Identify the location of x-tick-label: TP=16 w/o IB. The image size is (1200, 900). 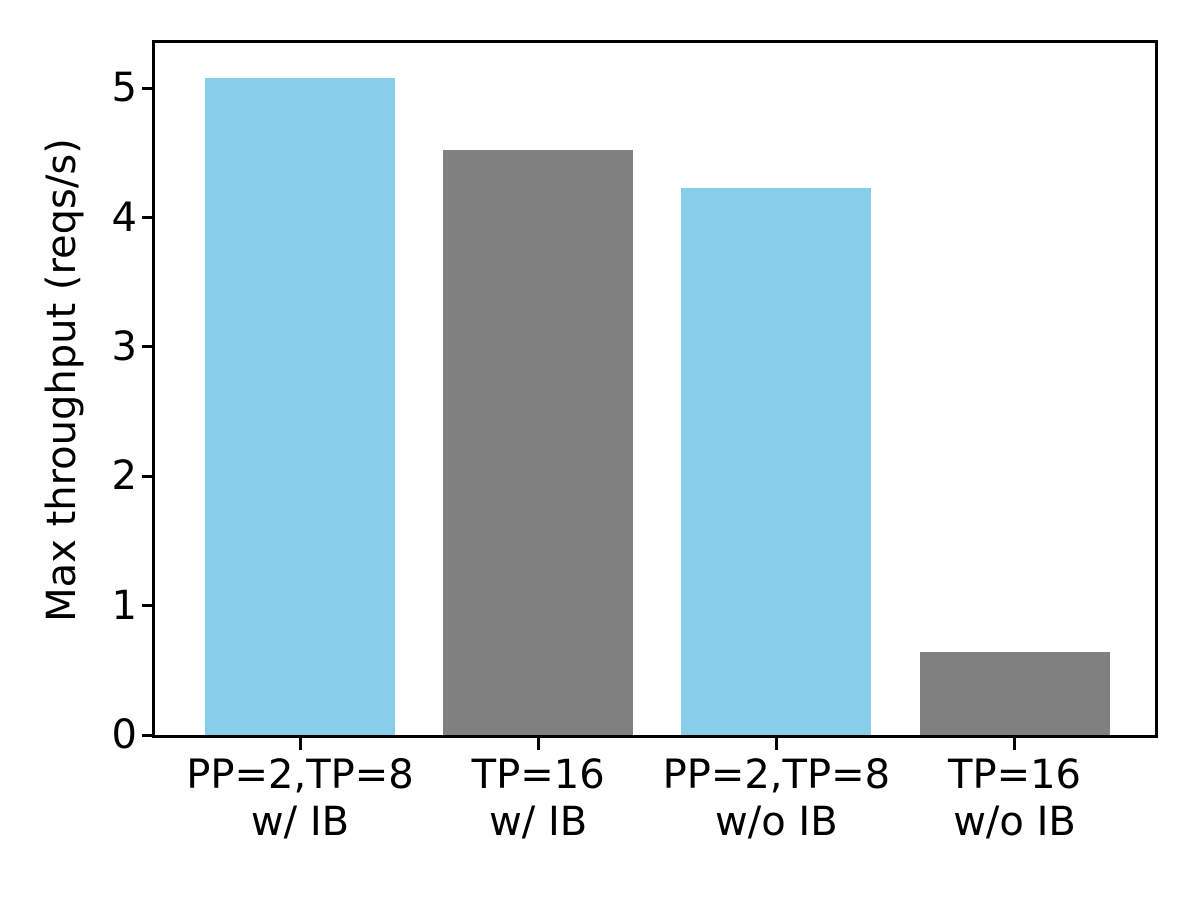
(1014, 798).